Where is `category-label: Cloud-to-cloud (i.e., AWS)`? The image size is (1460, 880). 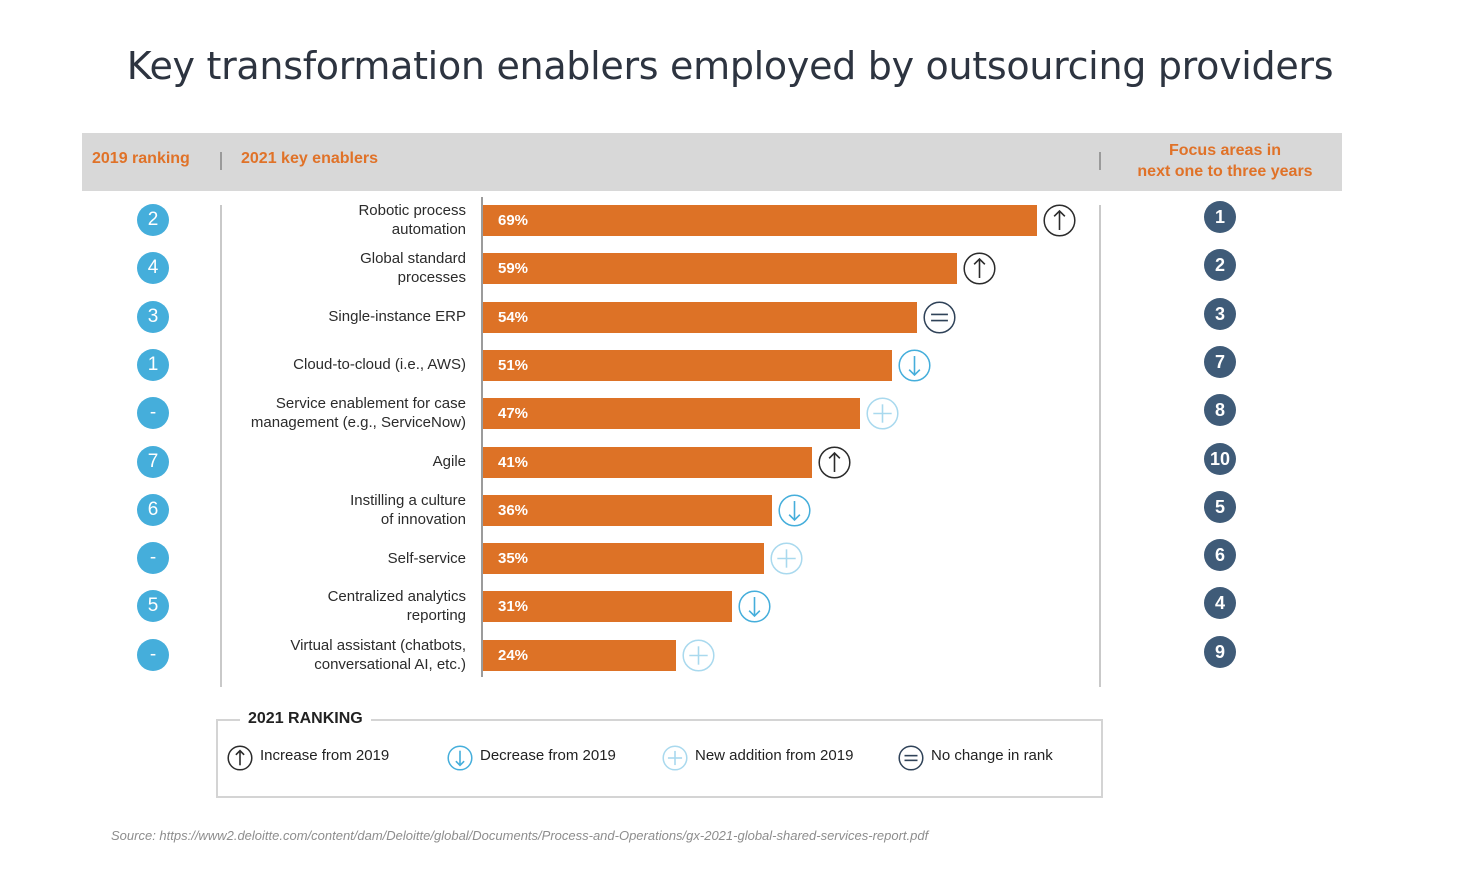
category-label: Cloud-to-cloud (i.e., AWS) is located at coordinates (316, 364).